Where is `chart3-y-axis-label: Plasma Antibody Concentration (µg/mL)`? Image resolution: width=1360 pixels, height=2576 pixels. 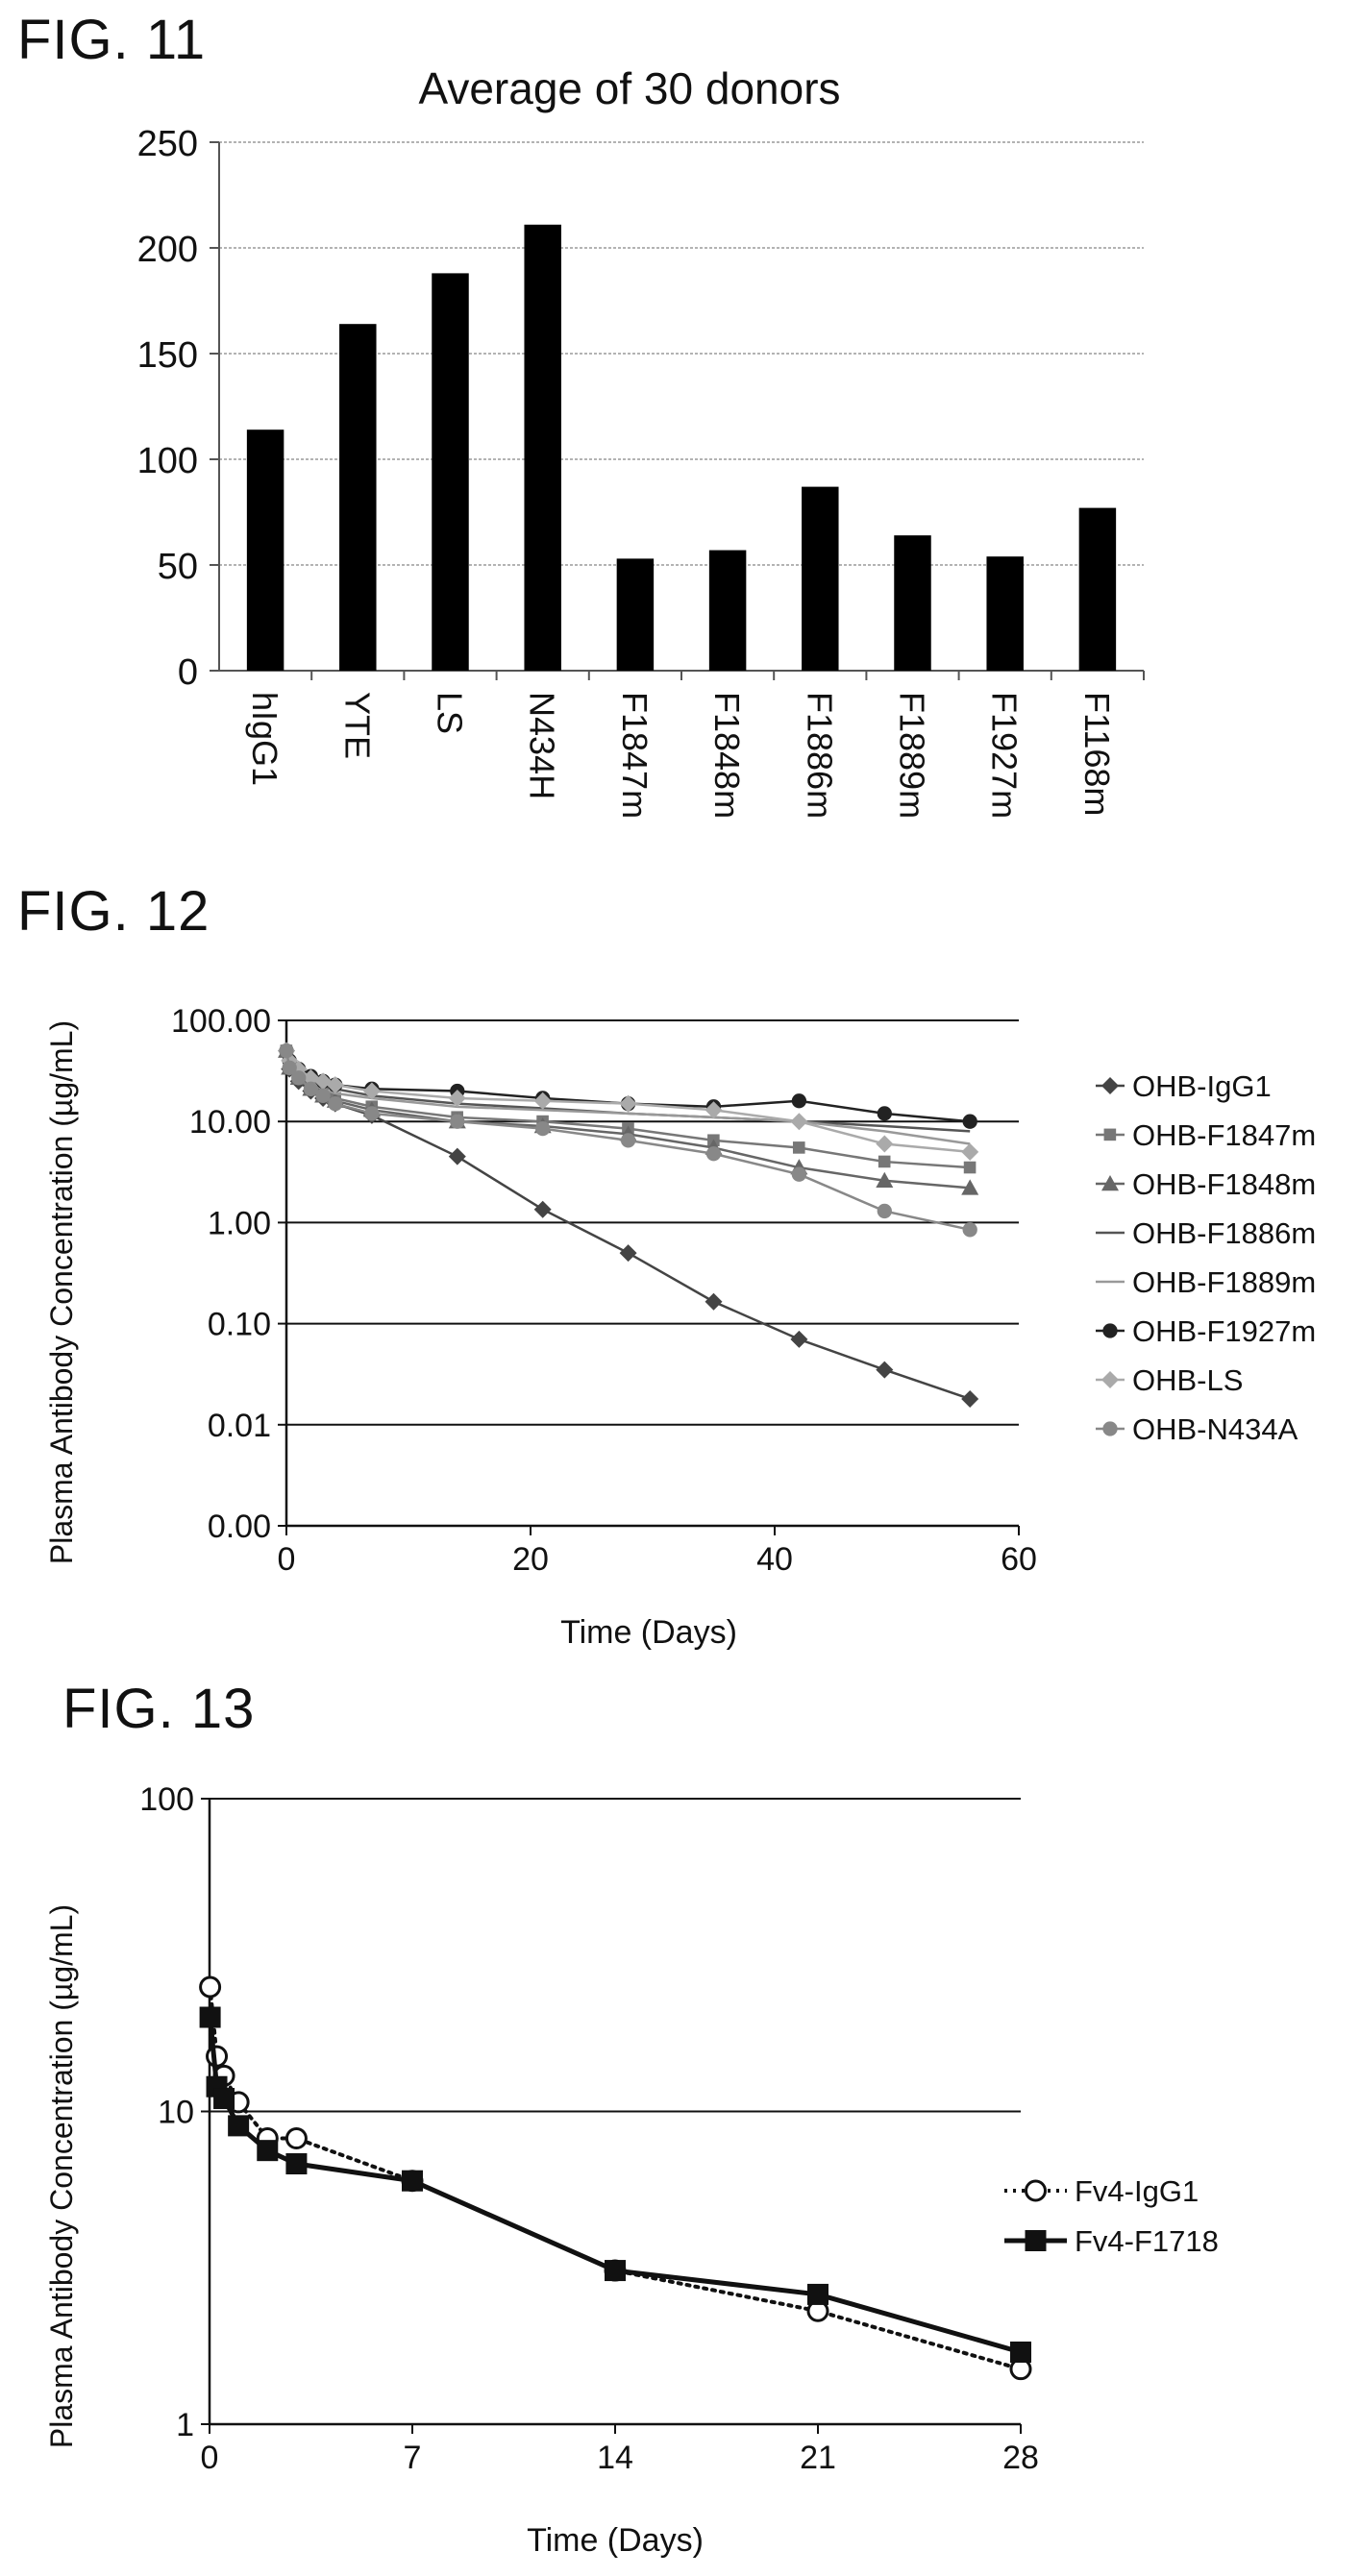 chart3-y-axis-label: Plasma Antibody Concentration (µg/mL) is located at coordinates (61, 2176).